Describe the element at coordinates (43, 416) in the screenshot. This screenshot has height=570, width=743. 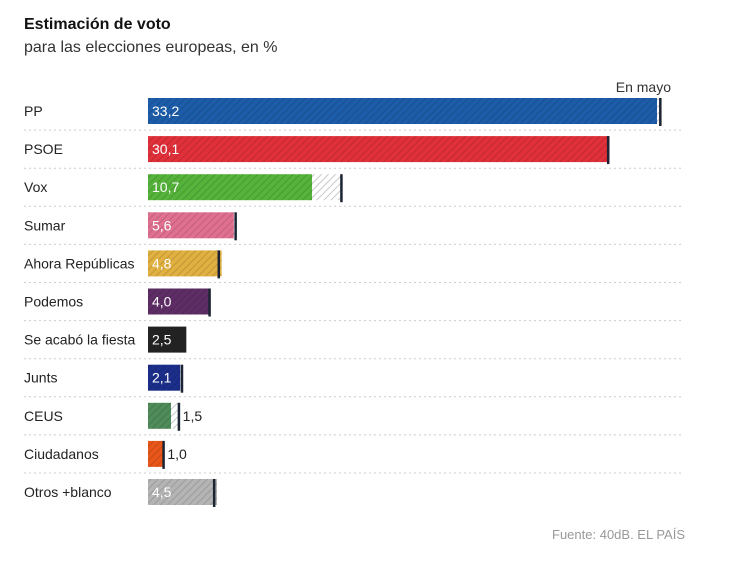
I see `category-label: CEUS` at that location.